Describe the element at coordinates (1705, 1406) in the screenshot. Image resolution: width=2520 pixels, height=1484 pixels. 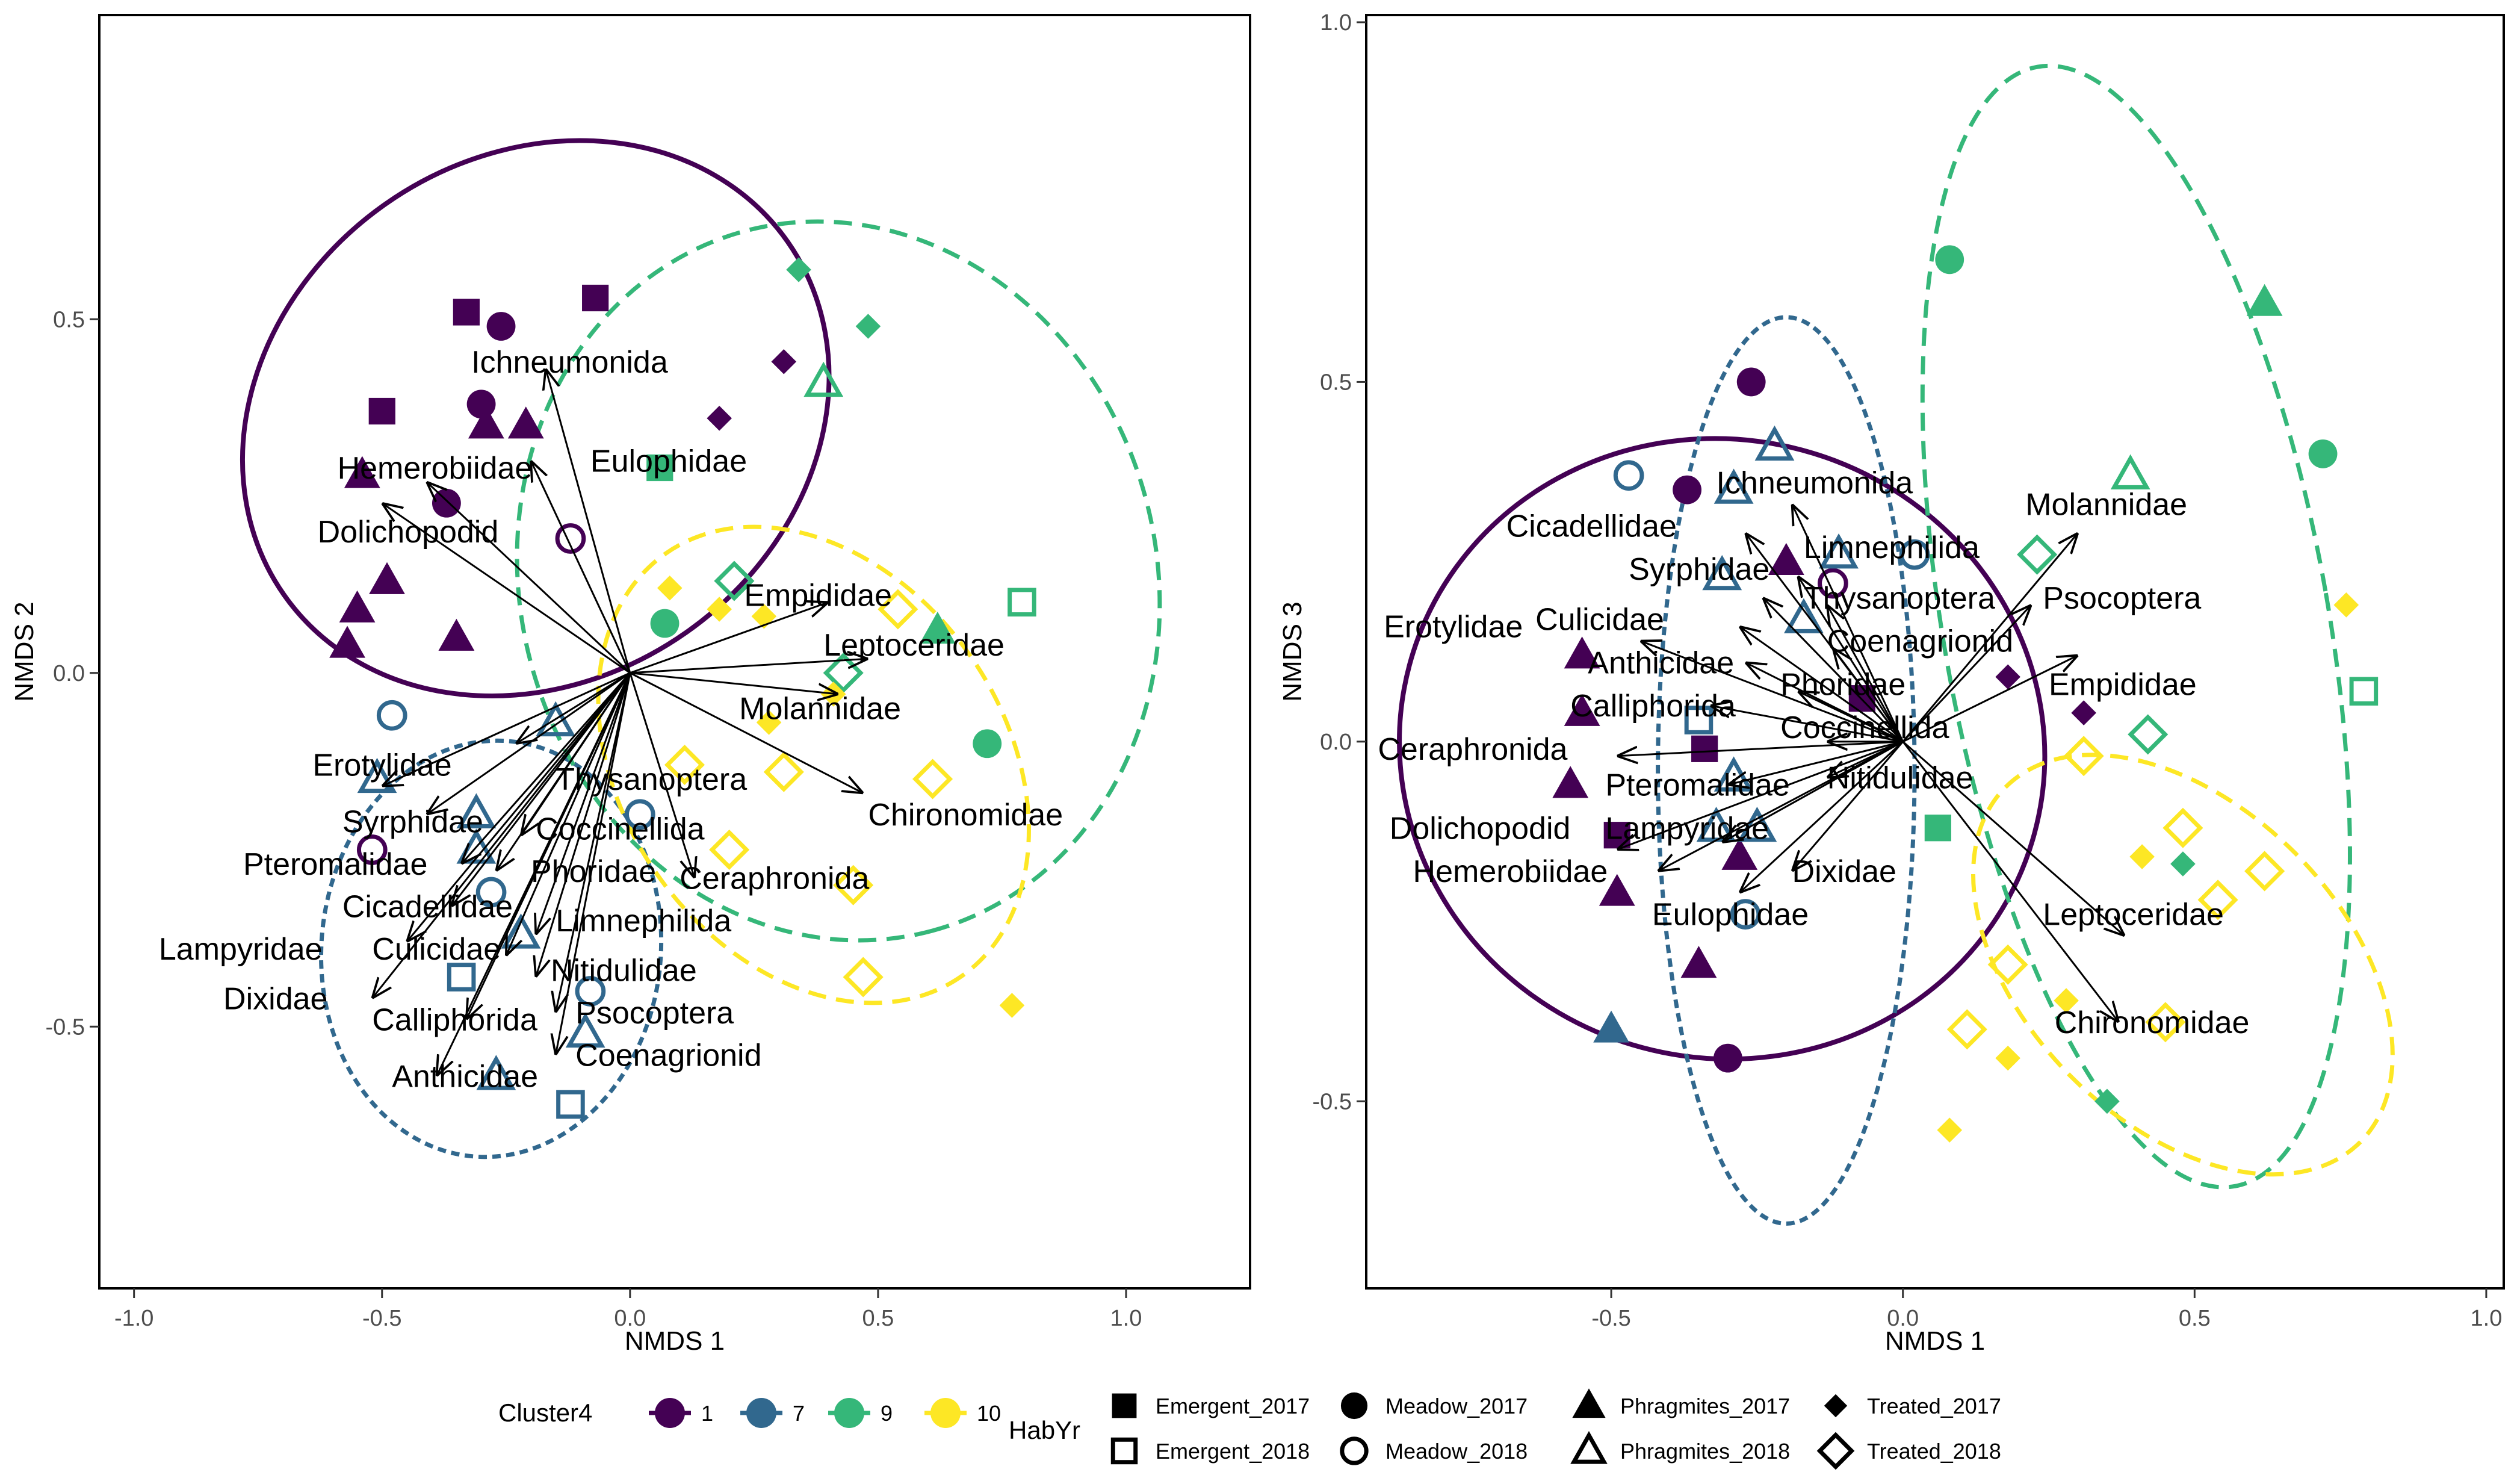
I see `legend-habyr-label: Phragmites_2017` at that location.